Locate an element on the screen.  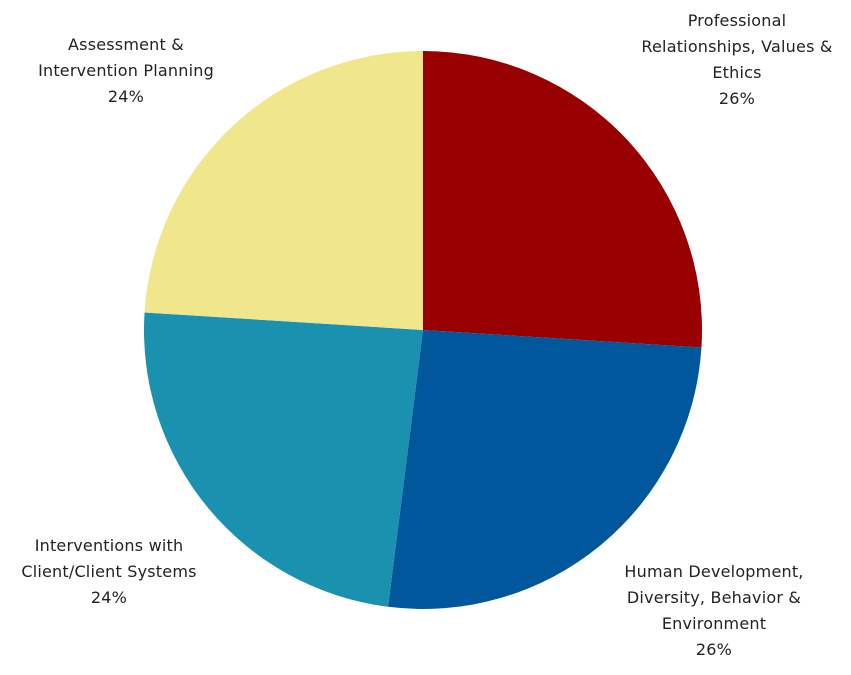
slice-category-label-line: Human Development, is located at coordinates (713, 571).